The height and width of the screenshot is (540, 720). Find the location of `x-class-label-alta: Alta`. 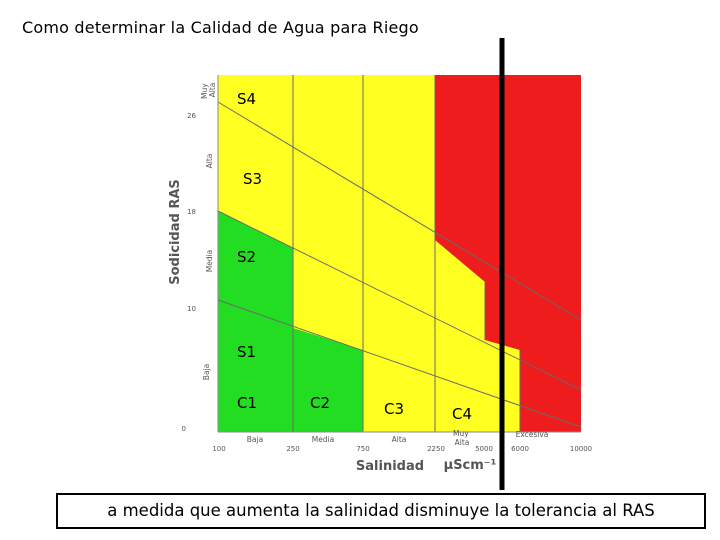

x-class-label-alta: Alta is located at coordinates (462, 442).